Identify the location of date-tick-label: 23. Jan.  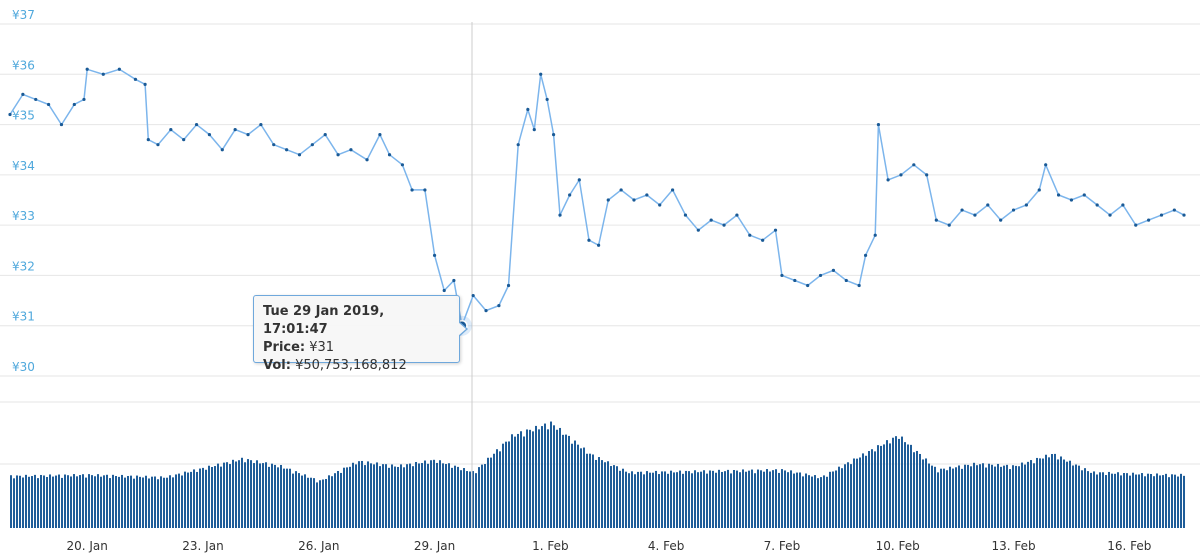
(202, 546).